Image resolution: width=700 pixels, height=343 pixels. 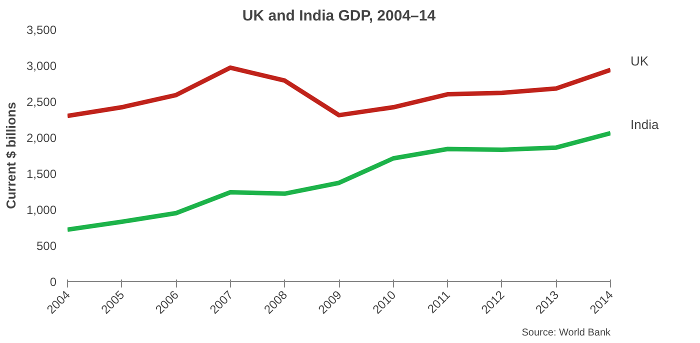 I want to click on series-label: India, so click(x=645, y=124).